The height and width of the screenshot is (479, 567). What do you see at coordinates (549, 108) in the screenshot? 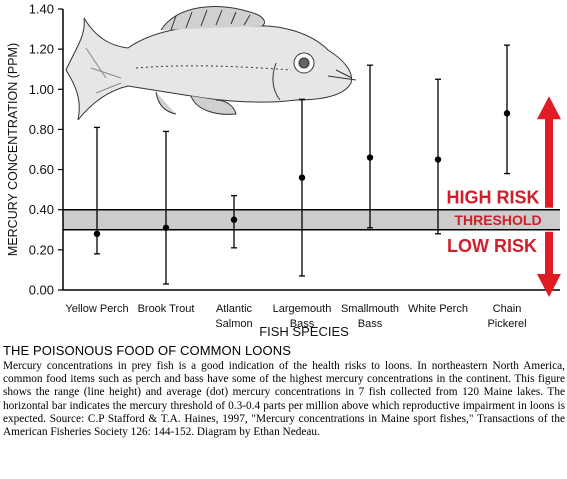
I see `arrow-up-head` at bounding box center [549, 108].